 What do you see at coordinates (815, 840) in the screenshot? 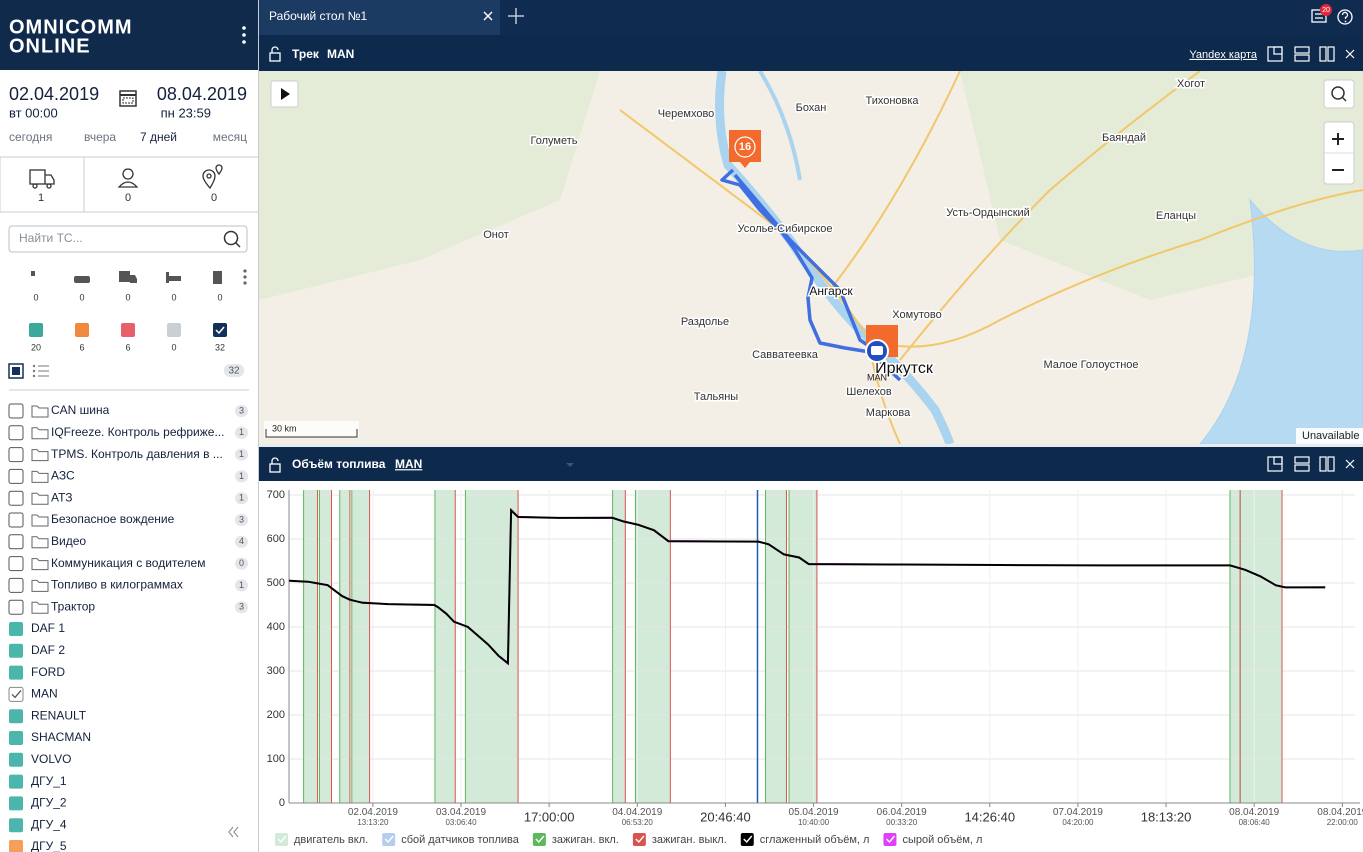
I see `legend-label: сглаженный объём, л` at bounding box center [815, 840].